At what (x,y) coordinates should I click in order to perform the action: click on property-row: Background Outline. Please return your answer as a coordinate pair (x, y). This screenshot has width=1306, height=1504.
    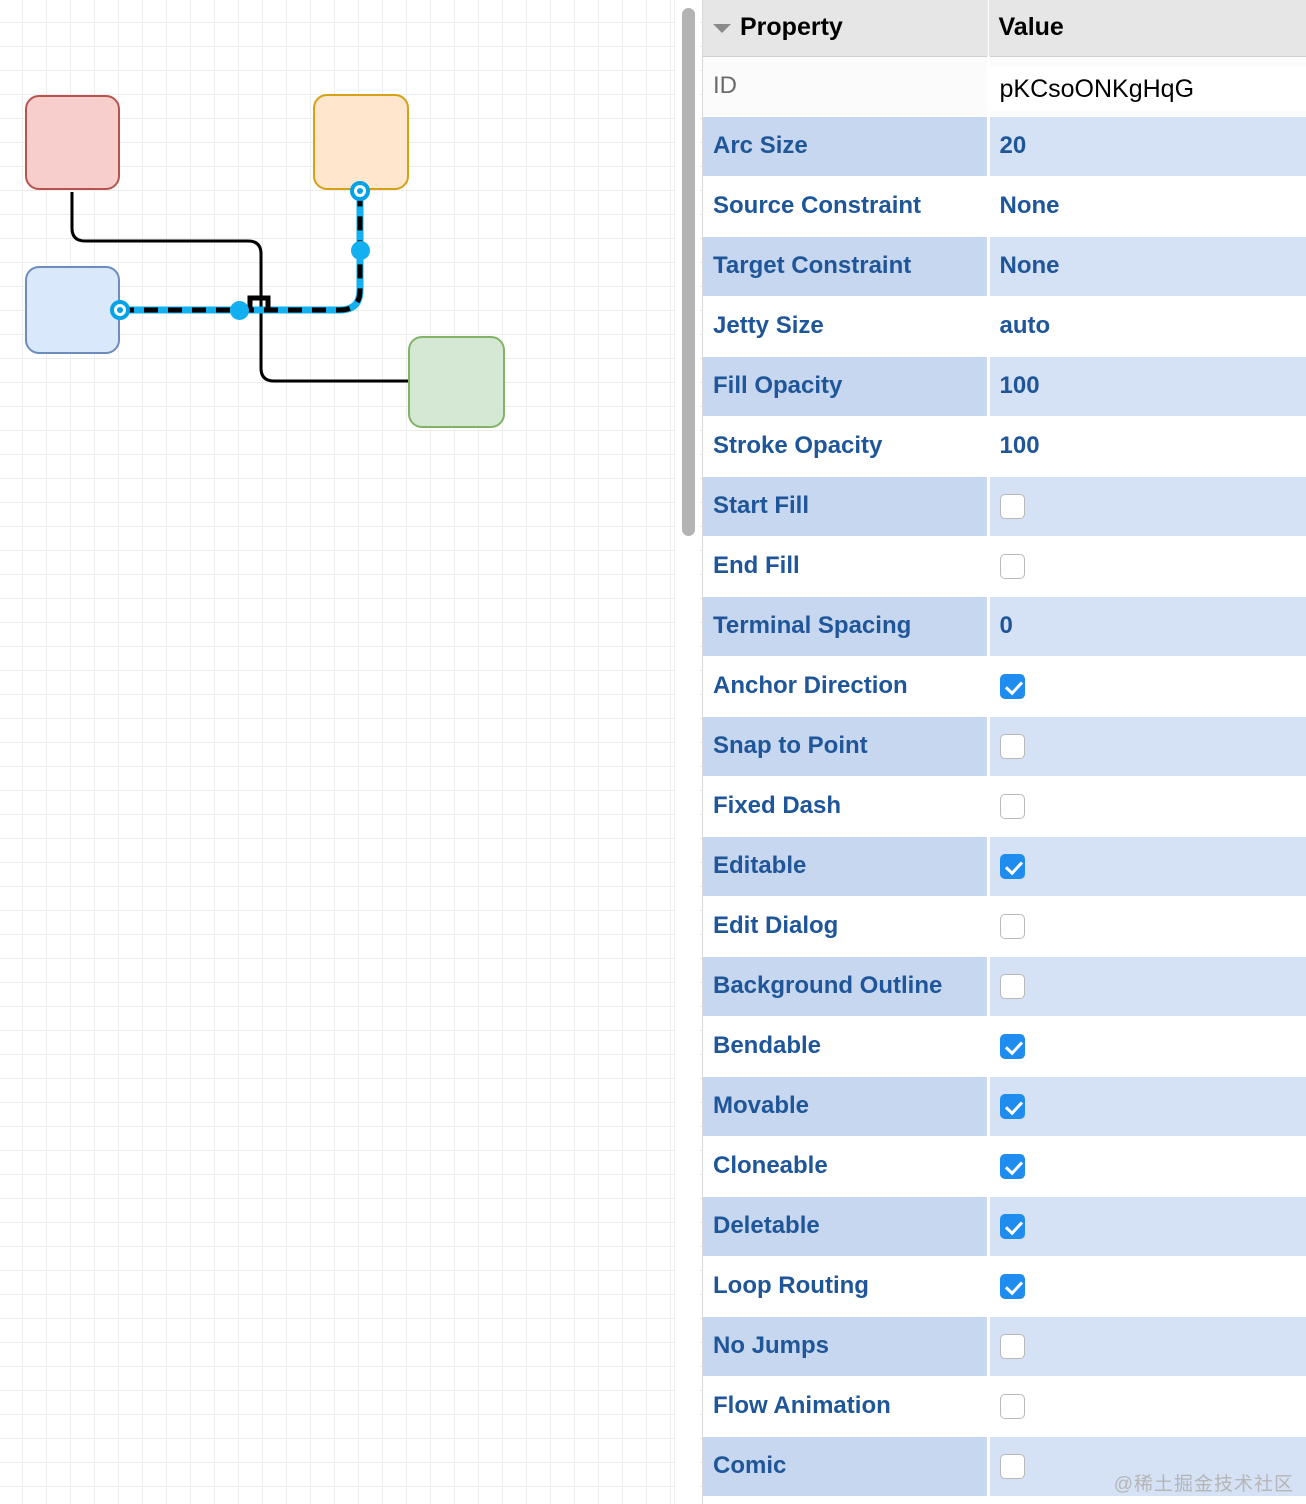
    Looking at the image, I should click on (1004, 986).